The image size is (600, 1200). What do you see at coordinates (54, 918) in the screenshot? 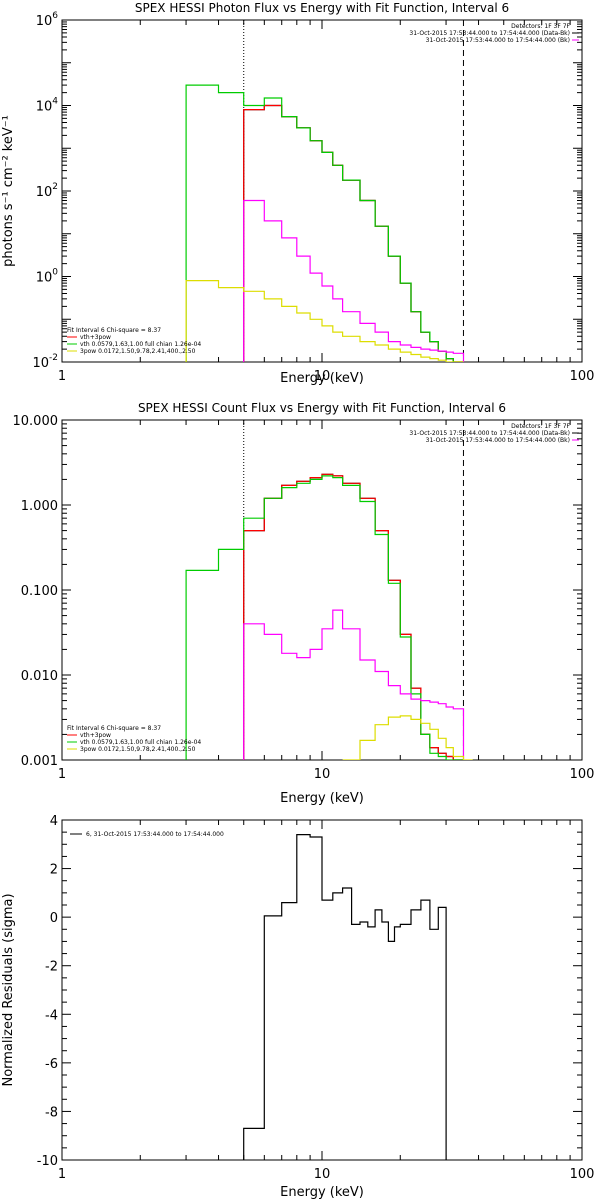
I see `y-tick-label: 0` at bounding box center [54, 918].